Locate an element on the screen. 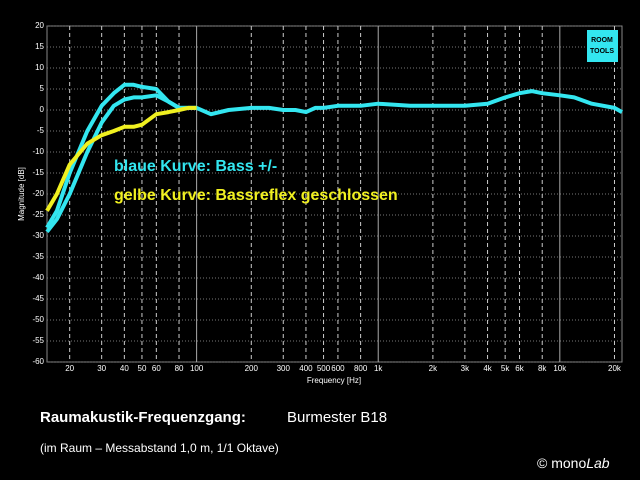  y-axis-label: Magnitude [dB] is located at coordinates (21, 194).